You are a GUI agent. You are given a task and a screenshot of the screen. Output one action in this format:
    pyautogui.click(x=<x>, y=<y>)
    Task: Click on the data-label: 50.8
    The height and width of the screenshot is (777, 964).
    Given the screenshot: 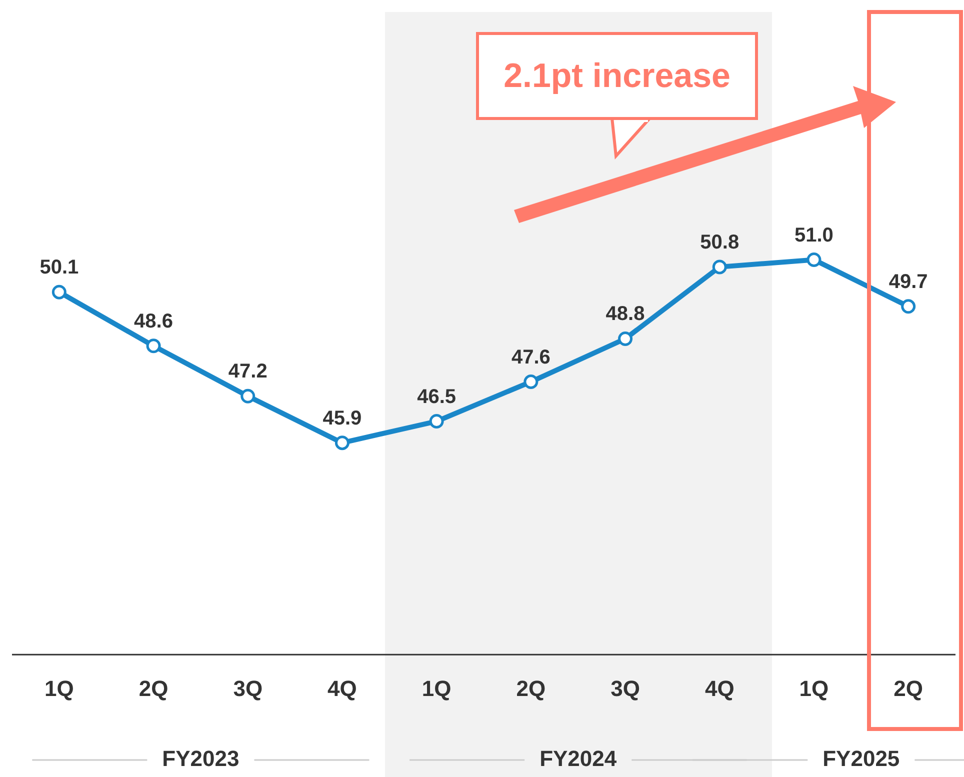 What is the action you would take?
    pyautogui.click(x=720, y=242)
    